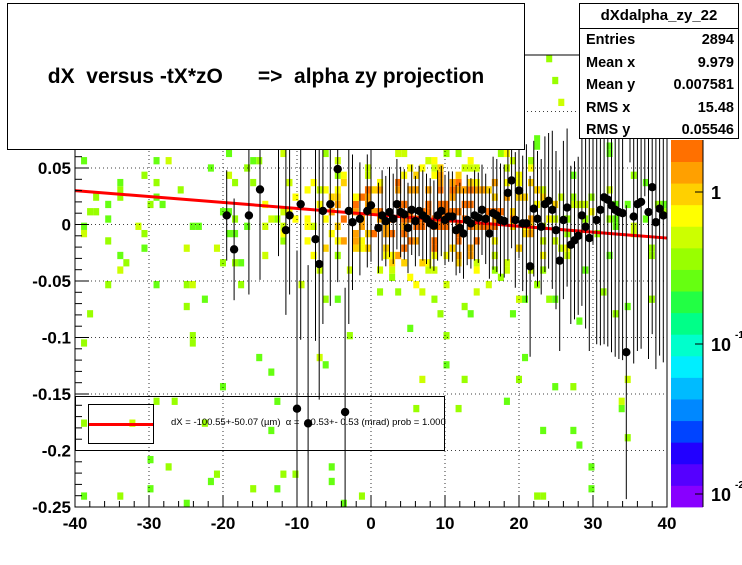 The width and height of the screenshot is (742, 565). I want to click on colorbar-exponent: -2, so click(738, 485).